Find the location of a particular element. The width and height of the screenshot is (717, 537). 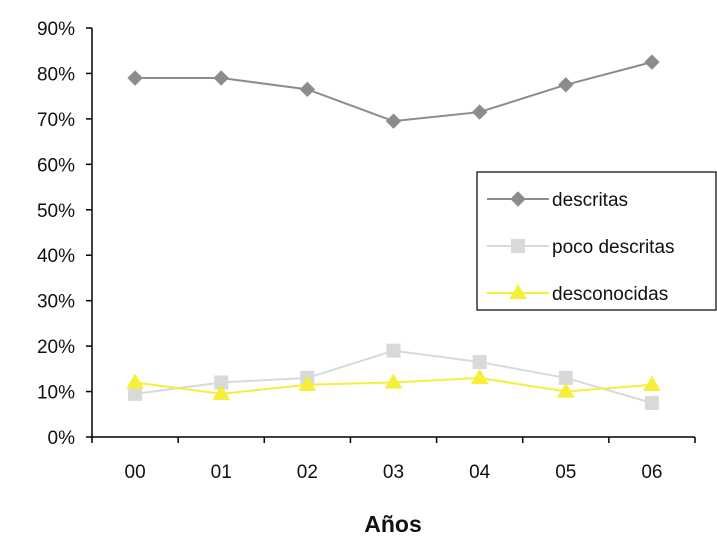

series-poco-descritas is located at coordinates (393, 376).